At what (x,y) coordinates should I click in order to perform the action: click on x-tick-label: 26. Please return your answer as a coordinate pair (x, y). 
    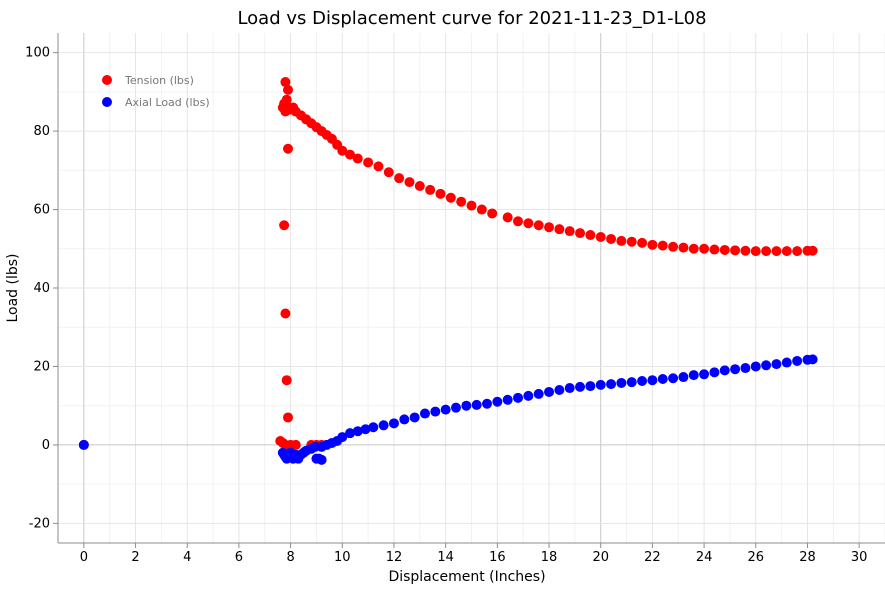
    Looking at the image, I should click on (756, 557).